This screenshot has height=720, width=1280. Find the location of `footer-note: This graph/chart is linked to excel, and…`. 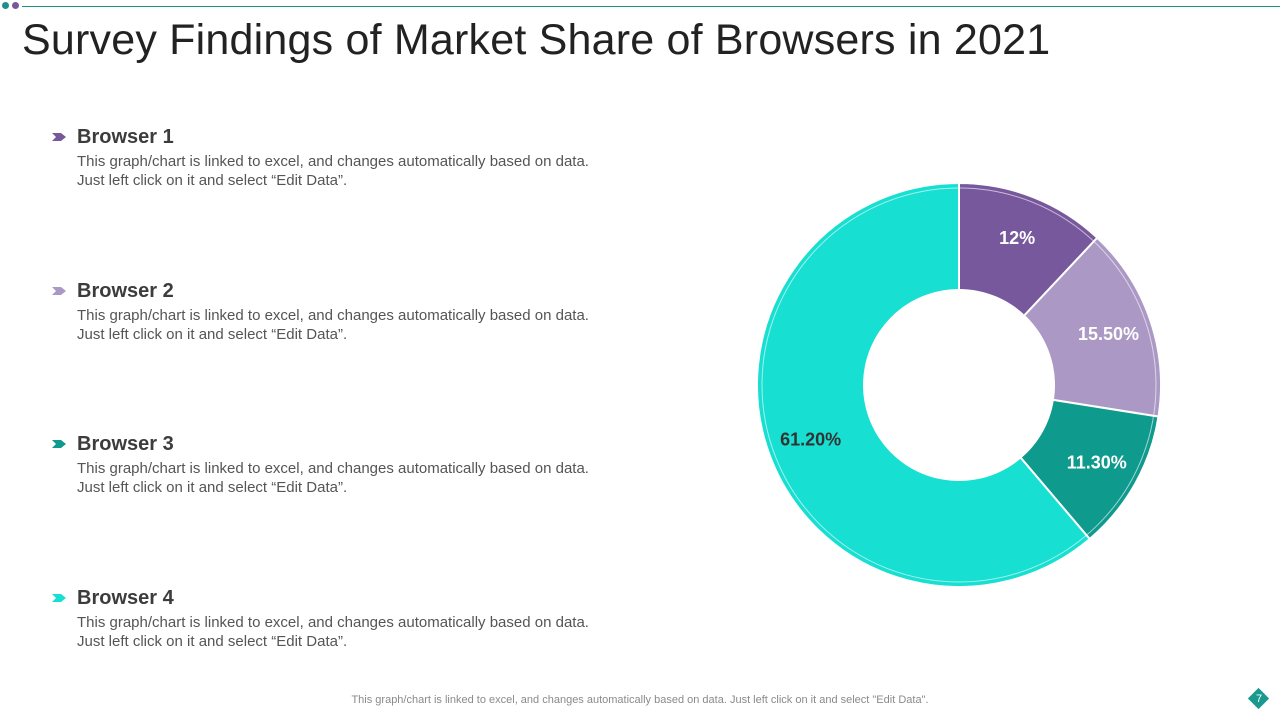

footer-note: This graph/chart is linked to excel, and… is located at coordinates (640, 700).